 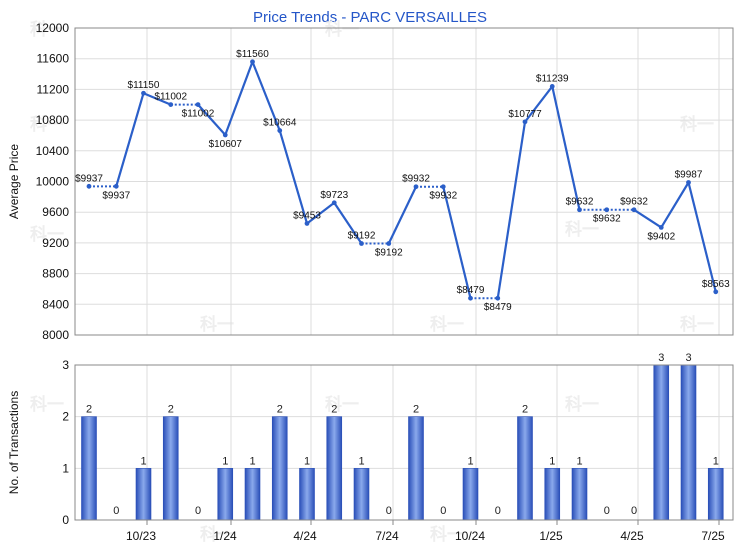 I want to click on price-y-tick-label: 10800, so click(x=53, y=120).